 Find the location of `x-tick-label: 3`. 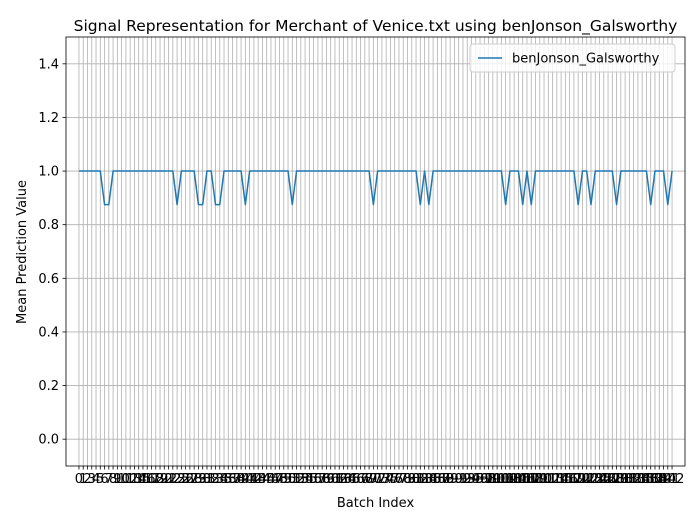

x-tick-label: 3 is located at coordinates (92, 479).